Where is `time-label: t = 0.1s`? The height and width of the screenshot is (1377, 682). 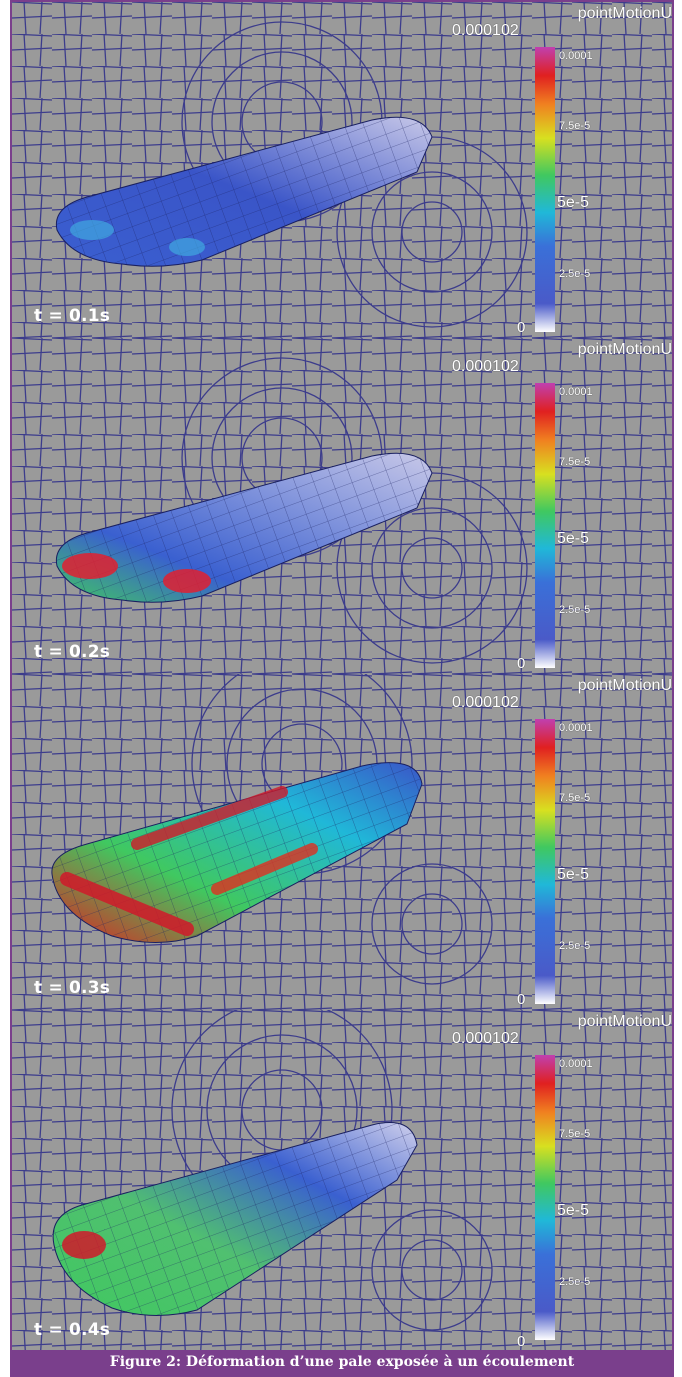 time-label: t = 0.1s is located at coordinates (72, 316).